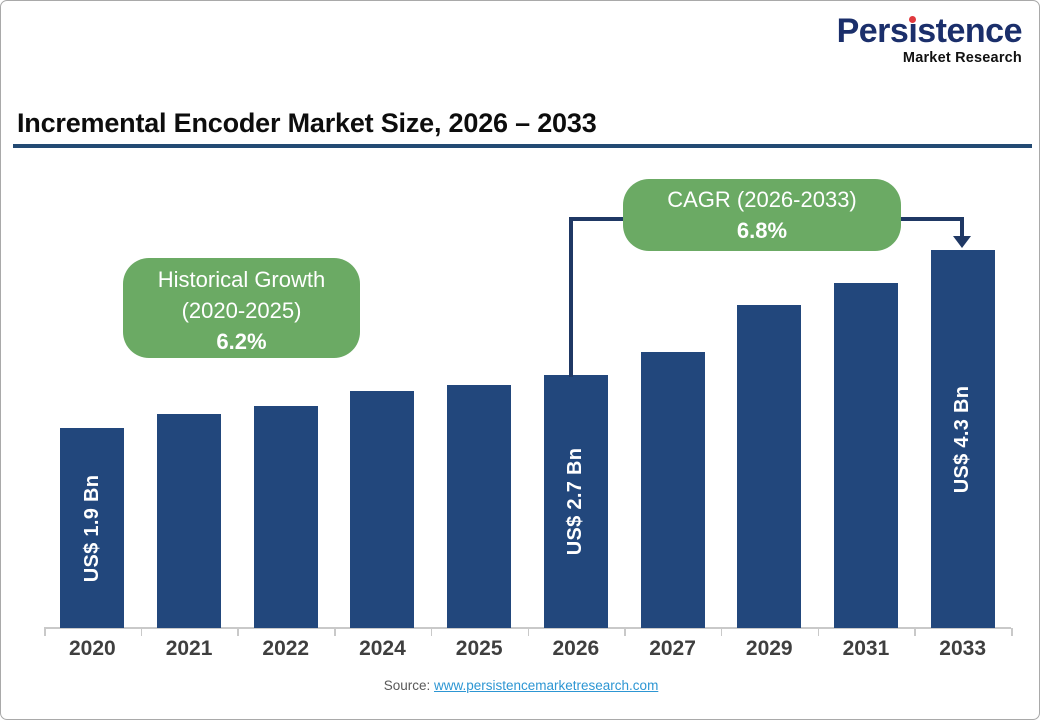 The image size is (1040, 721). What do you see at coordinates (672, 648) in the screenshot?
I see `x-axis-label-2027: 2027` at bounding box center [672, 648].